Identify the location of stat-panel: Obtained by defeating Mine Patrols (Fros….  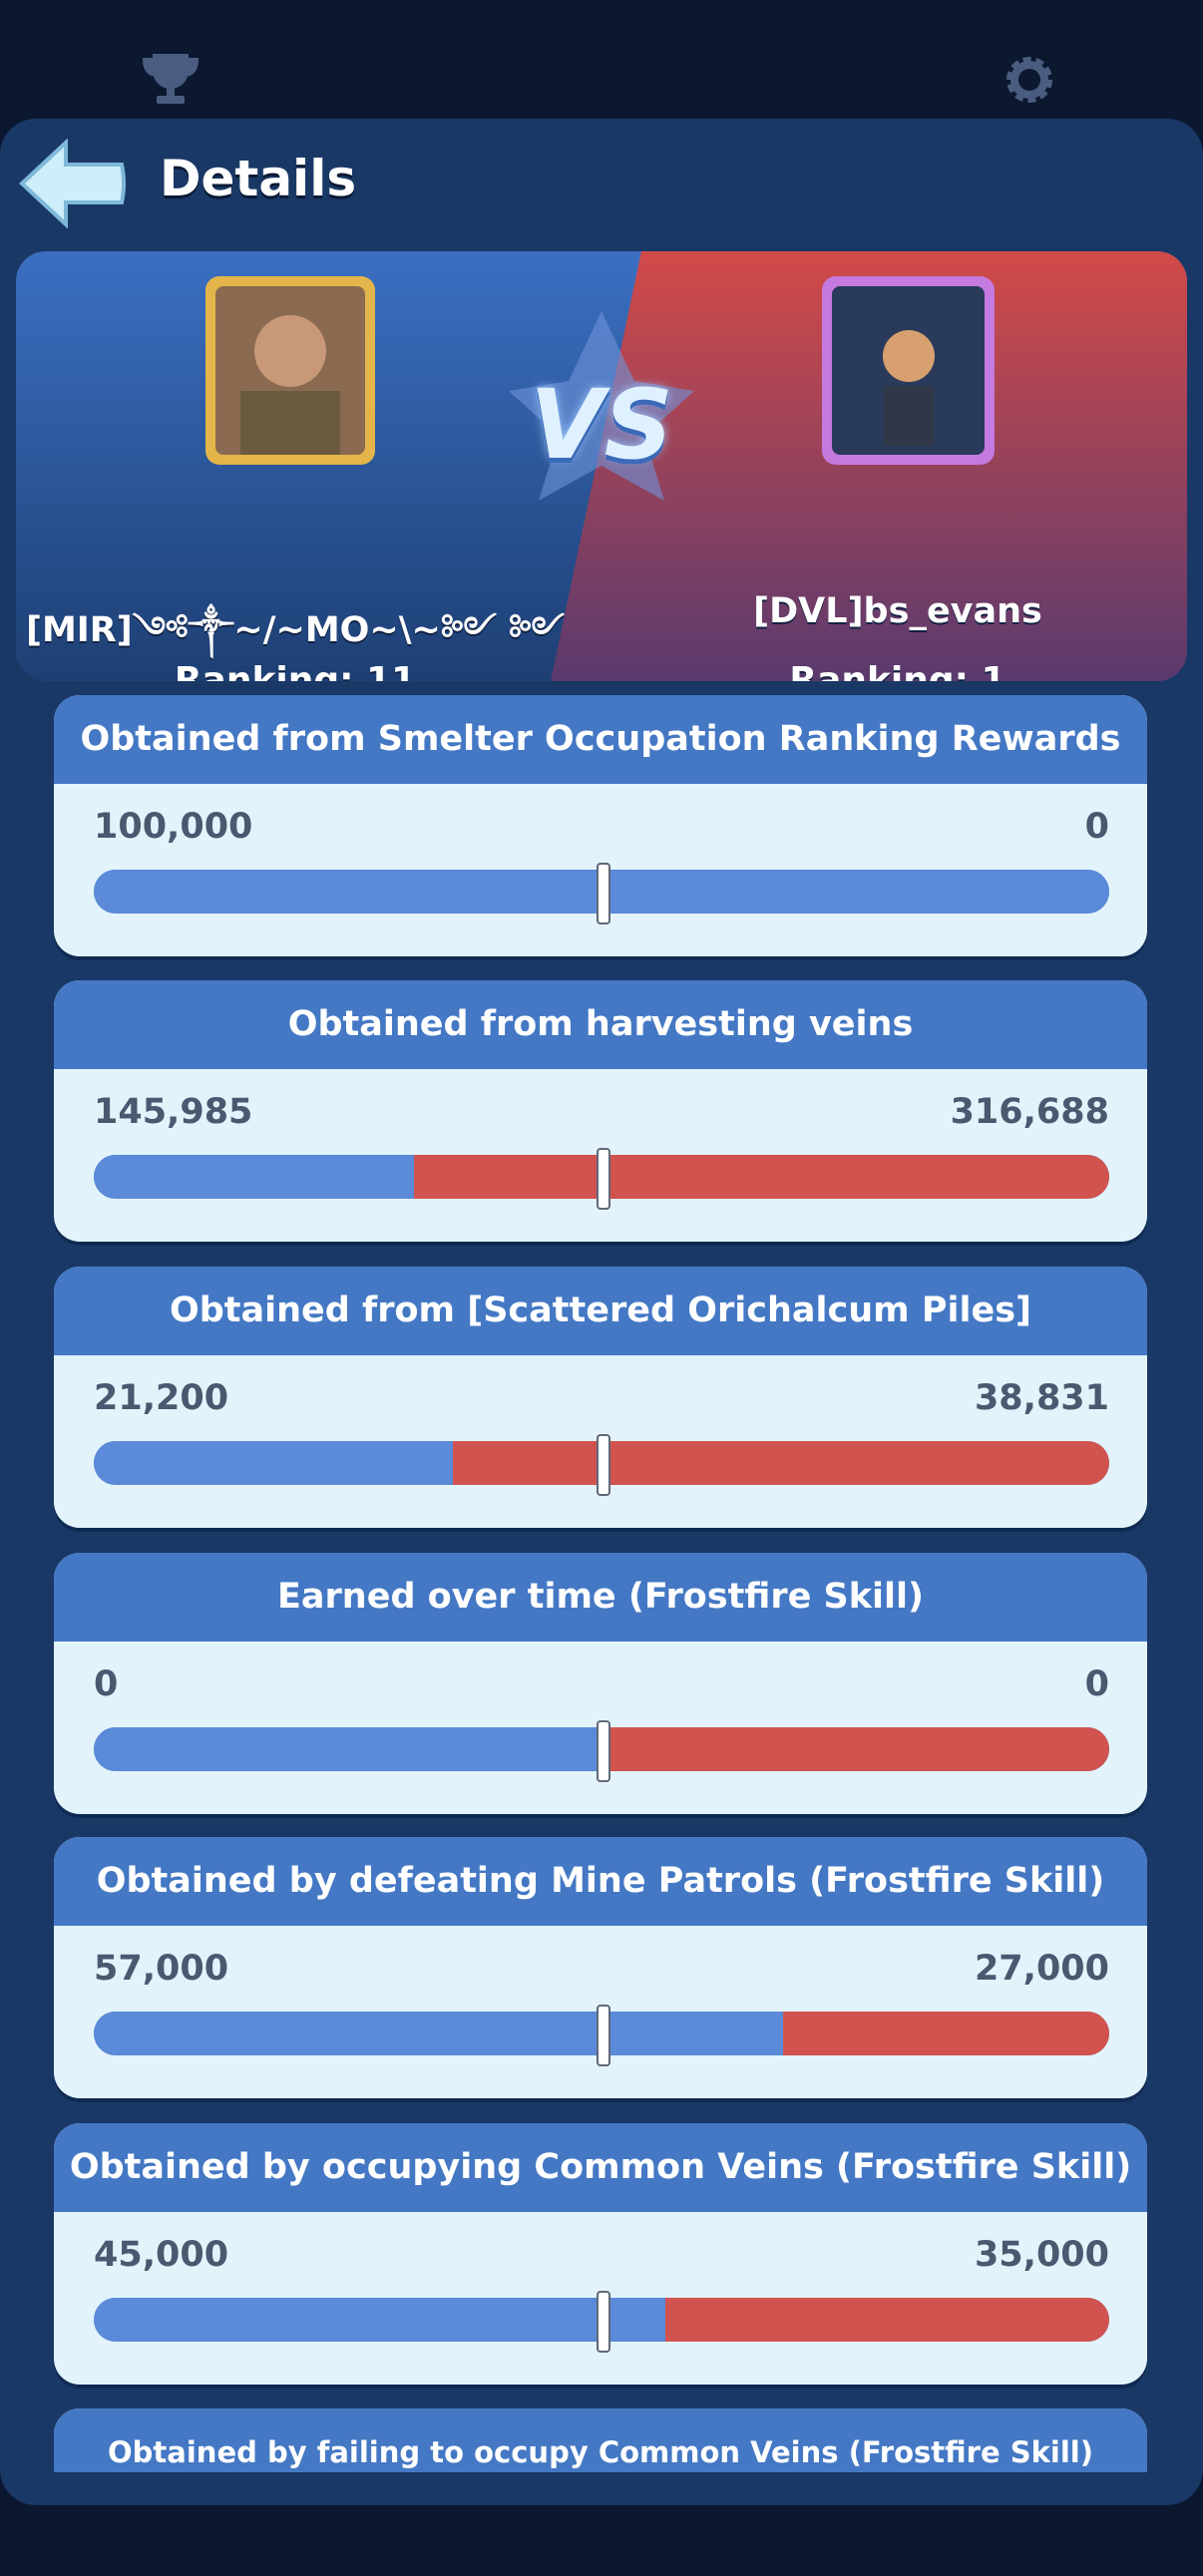
(600, 1967).